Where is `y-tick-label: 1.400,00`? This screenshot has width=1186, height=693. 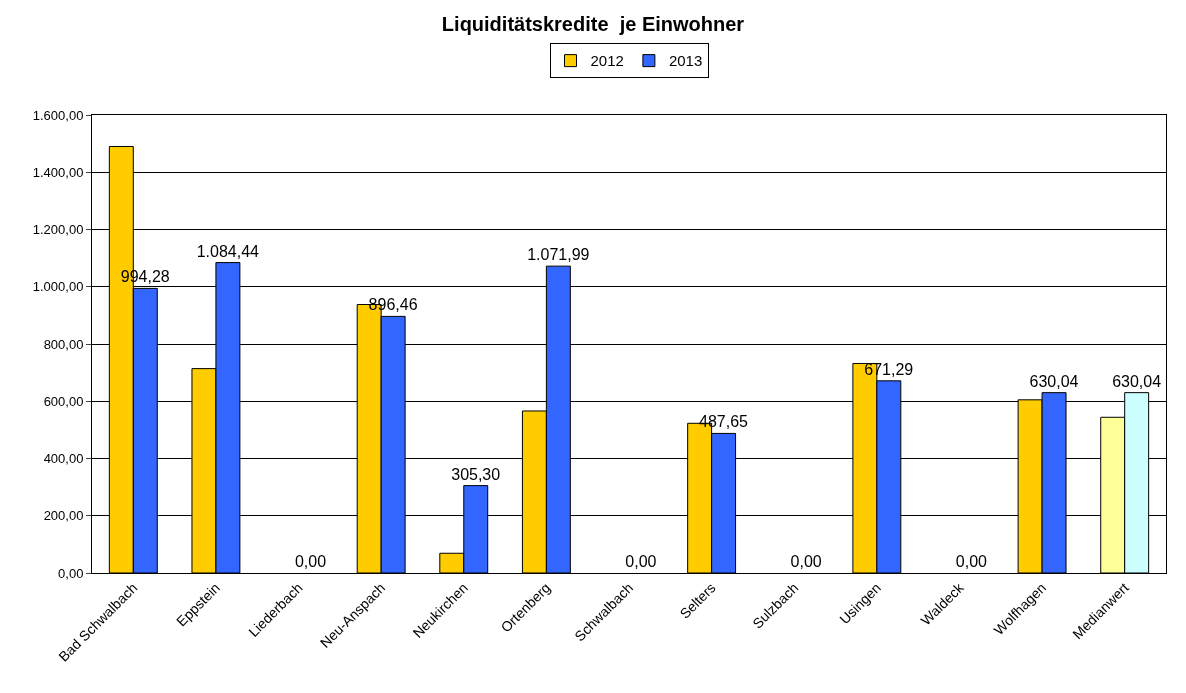
y-tick-label: 1.400,00 is located at coordinates (58, 172).